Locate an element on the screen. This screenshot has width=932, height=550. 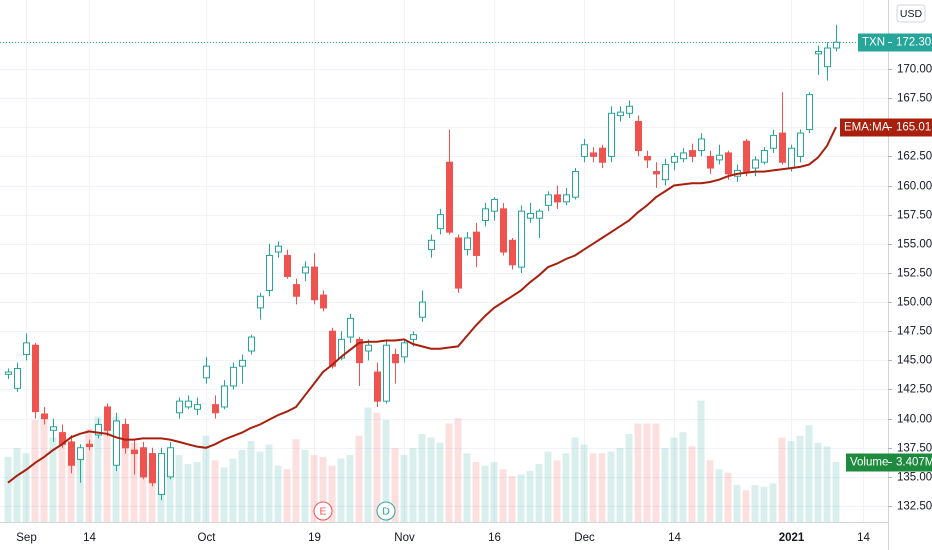
ema-tag-name: EMA:MA is located at coordinates (867, 128).